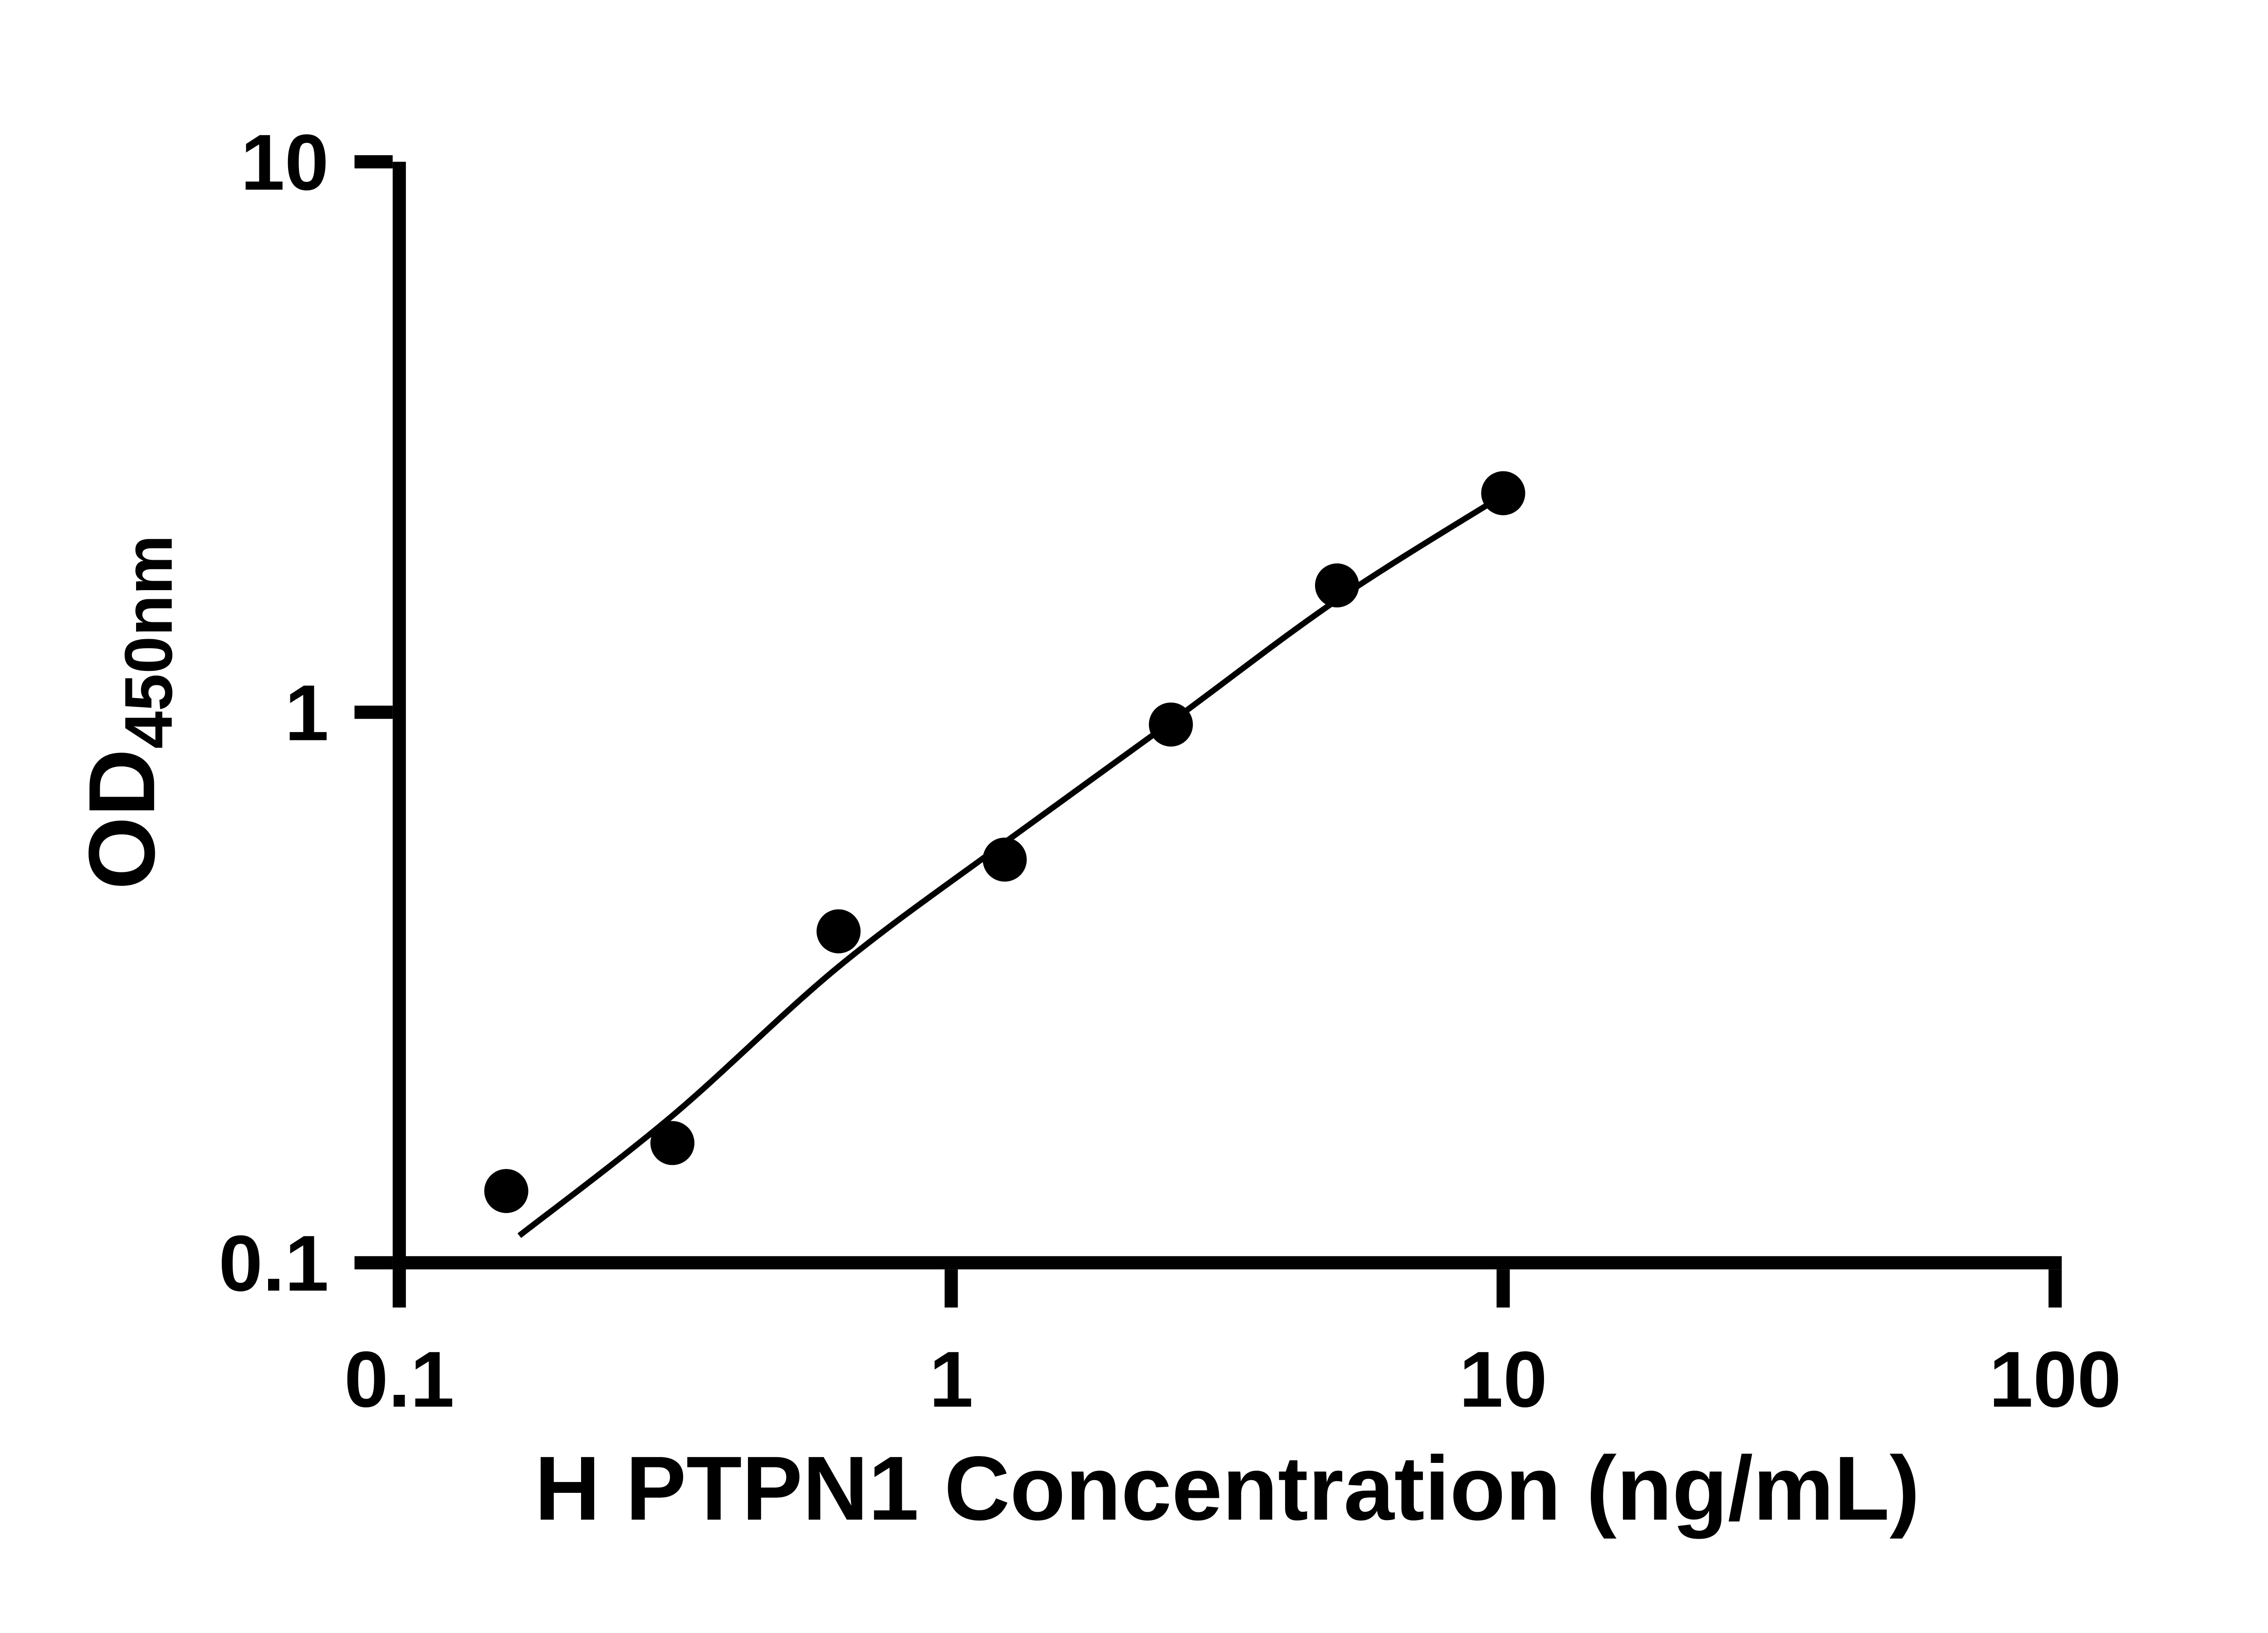  I want to click on x-tick-label: 1, so click(951, 1379).